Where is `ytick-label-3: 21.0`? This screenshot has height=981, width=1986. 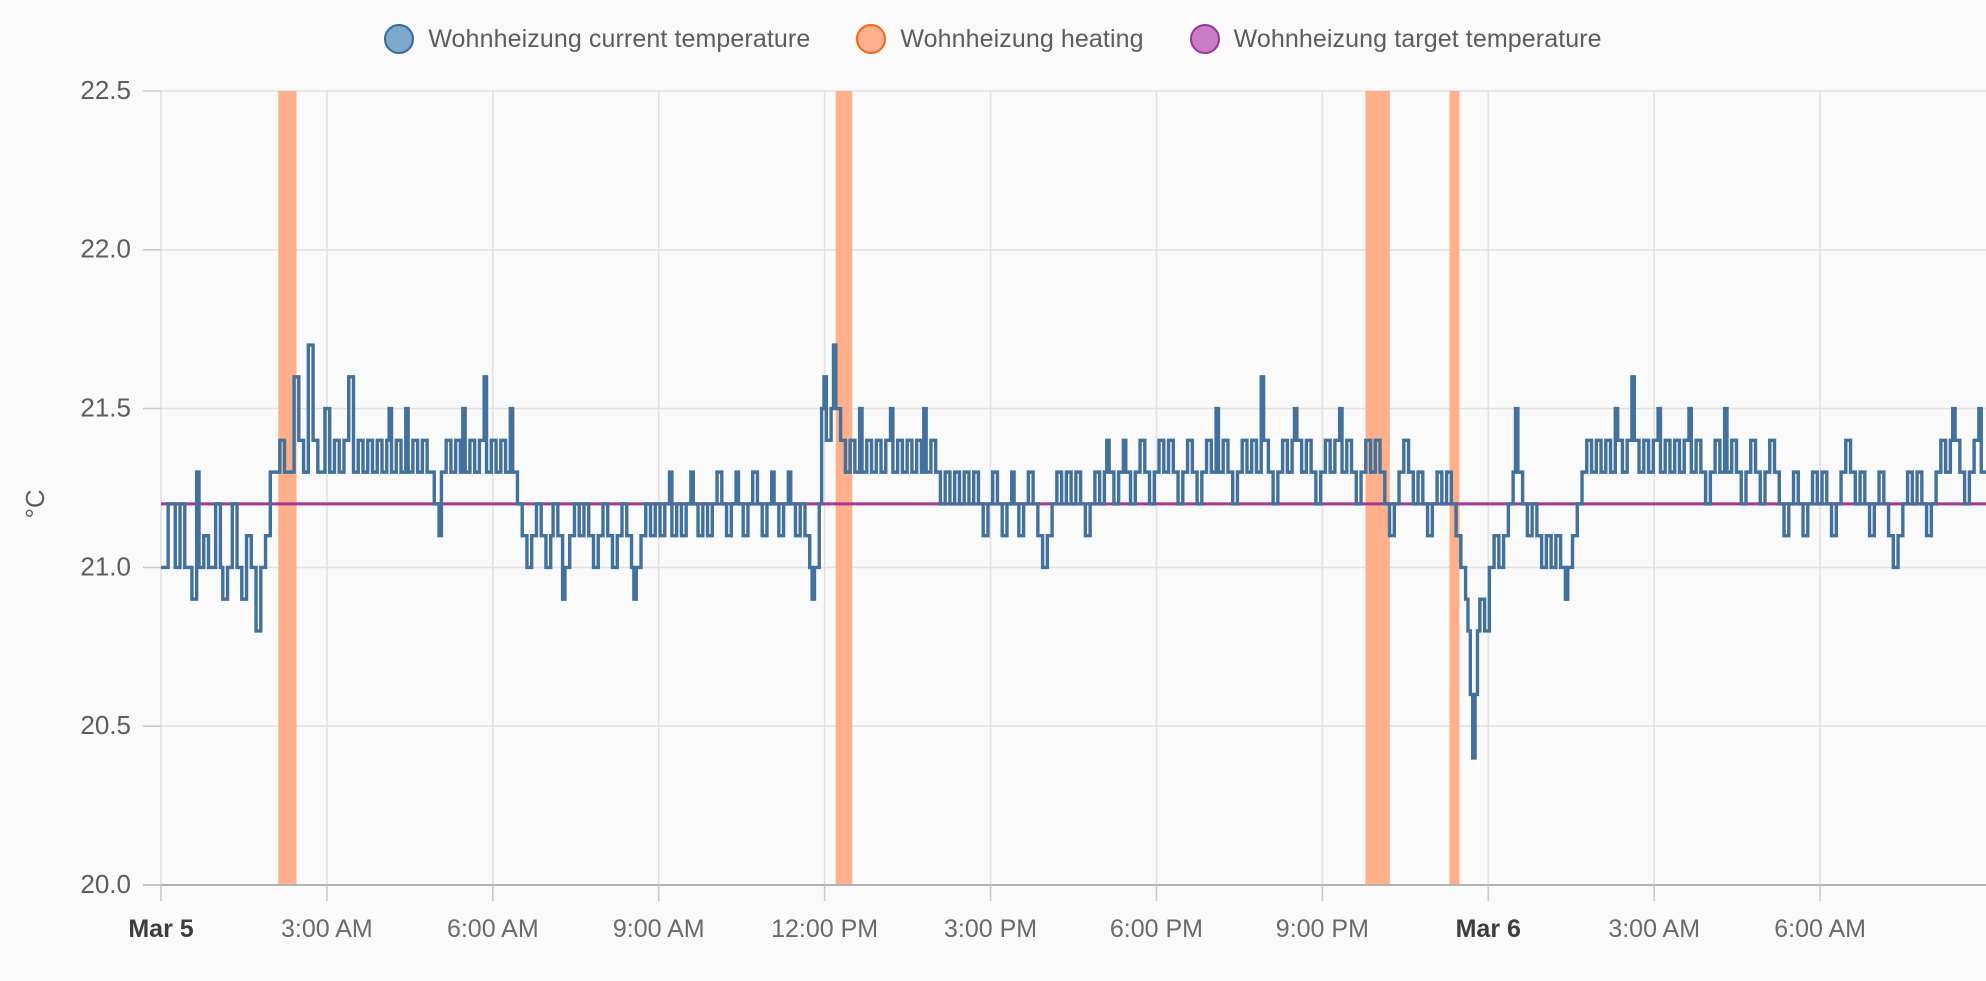 ytick-label-3: 21.0 is located at coordinates (105, 566).